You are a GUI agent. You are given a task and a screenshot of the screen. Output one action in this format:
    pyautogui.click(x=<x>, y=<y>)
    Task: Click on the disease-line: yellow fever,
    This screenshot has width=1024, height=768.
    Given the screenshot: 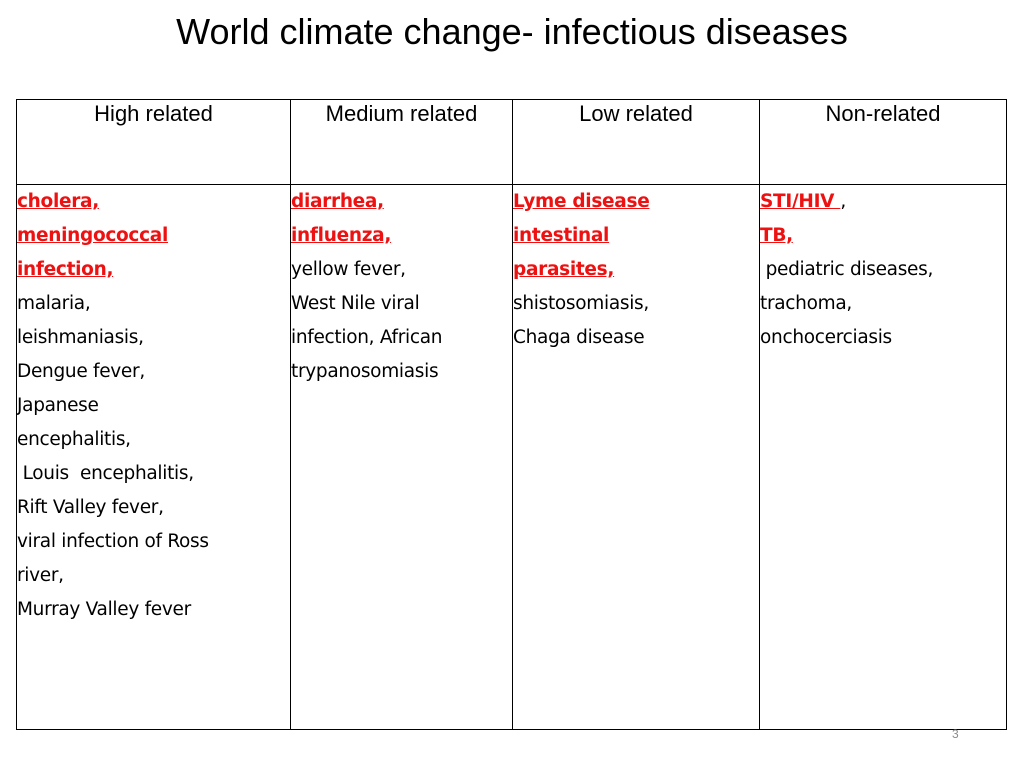 What is the action you would take?
    pyautogui.click(x=401, y=270)
    